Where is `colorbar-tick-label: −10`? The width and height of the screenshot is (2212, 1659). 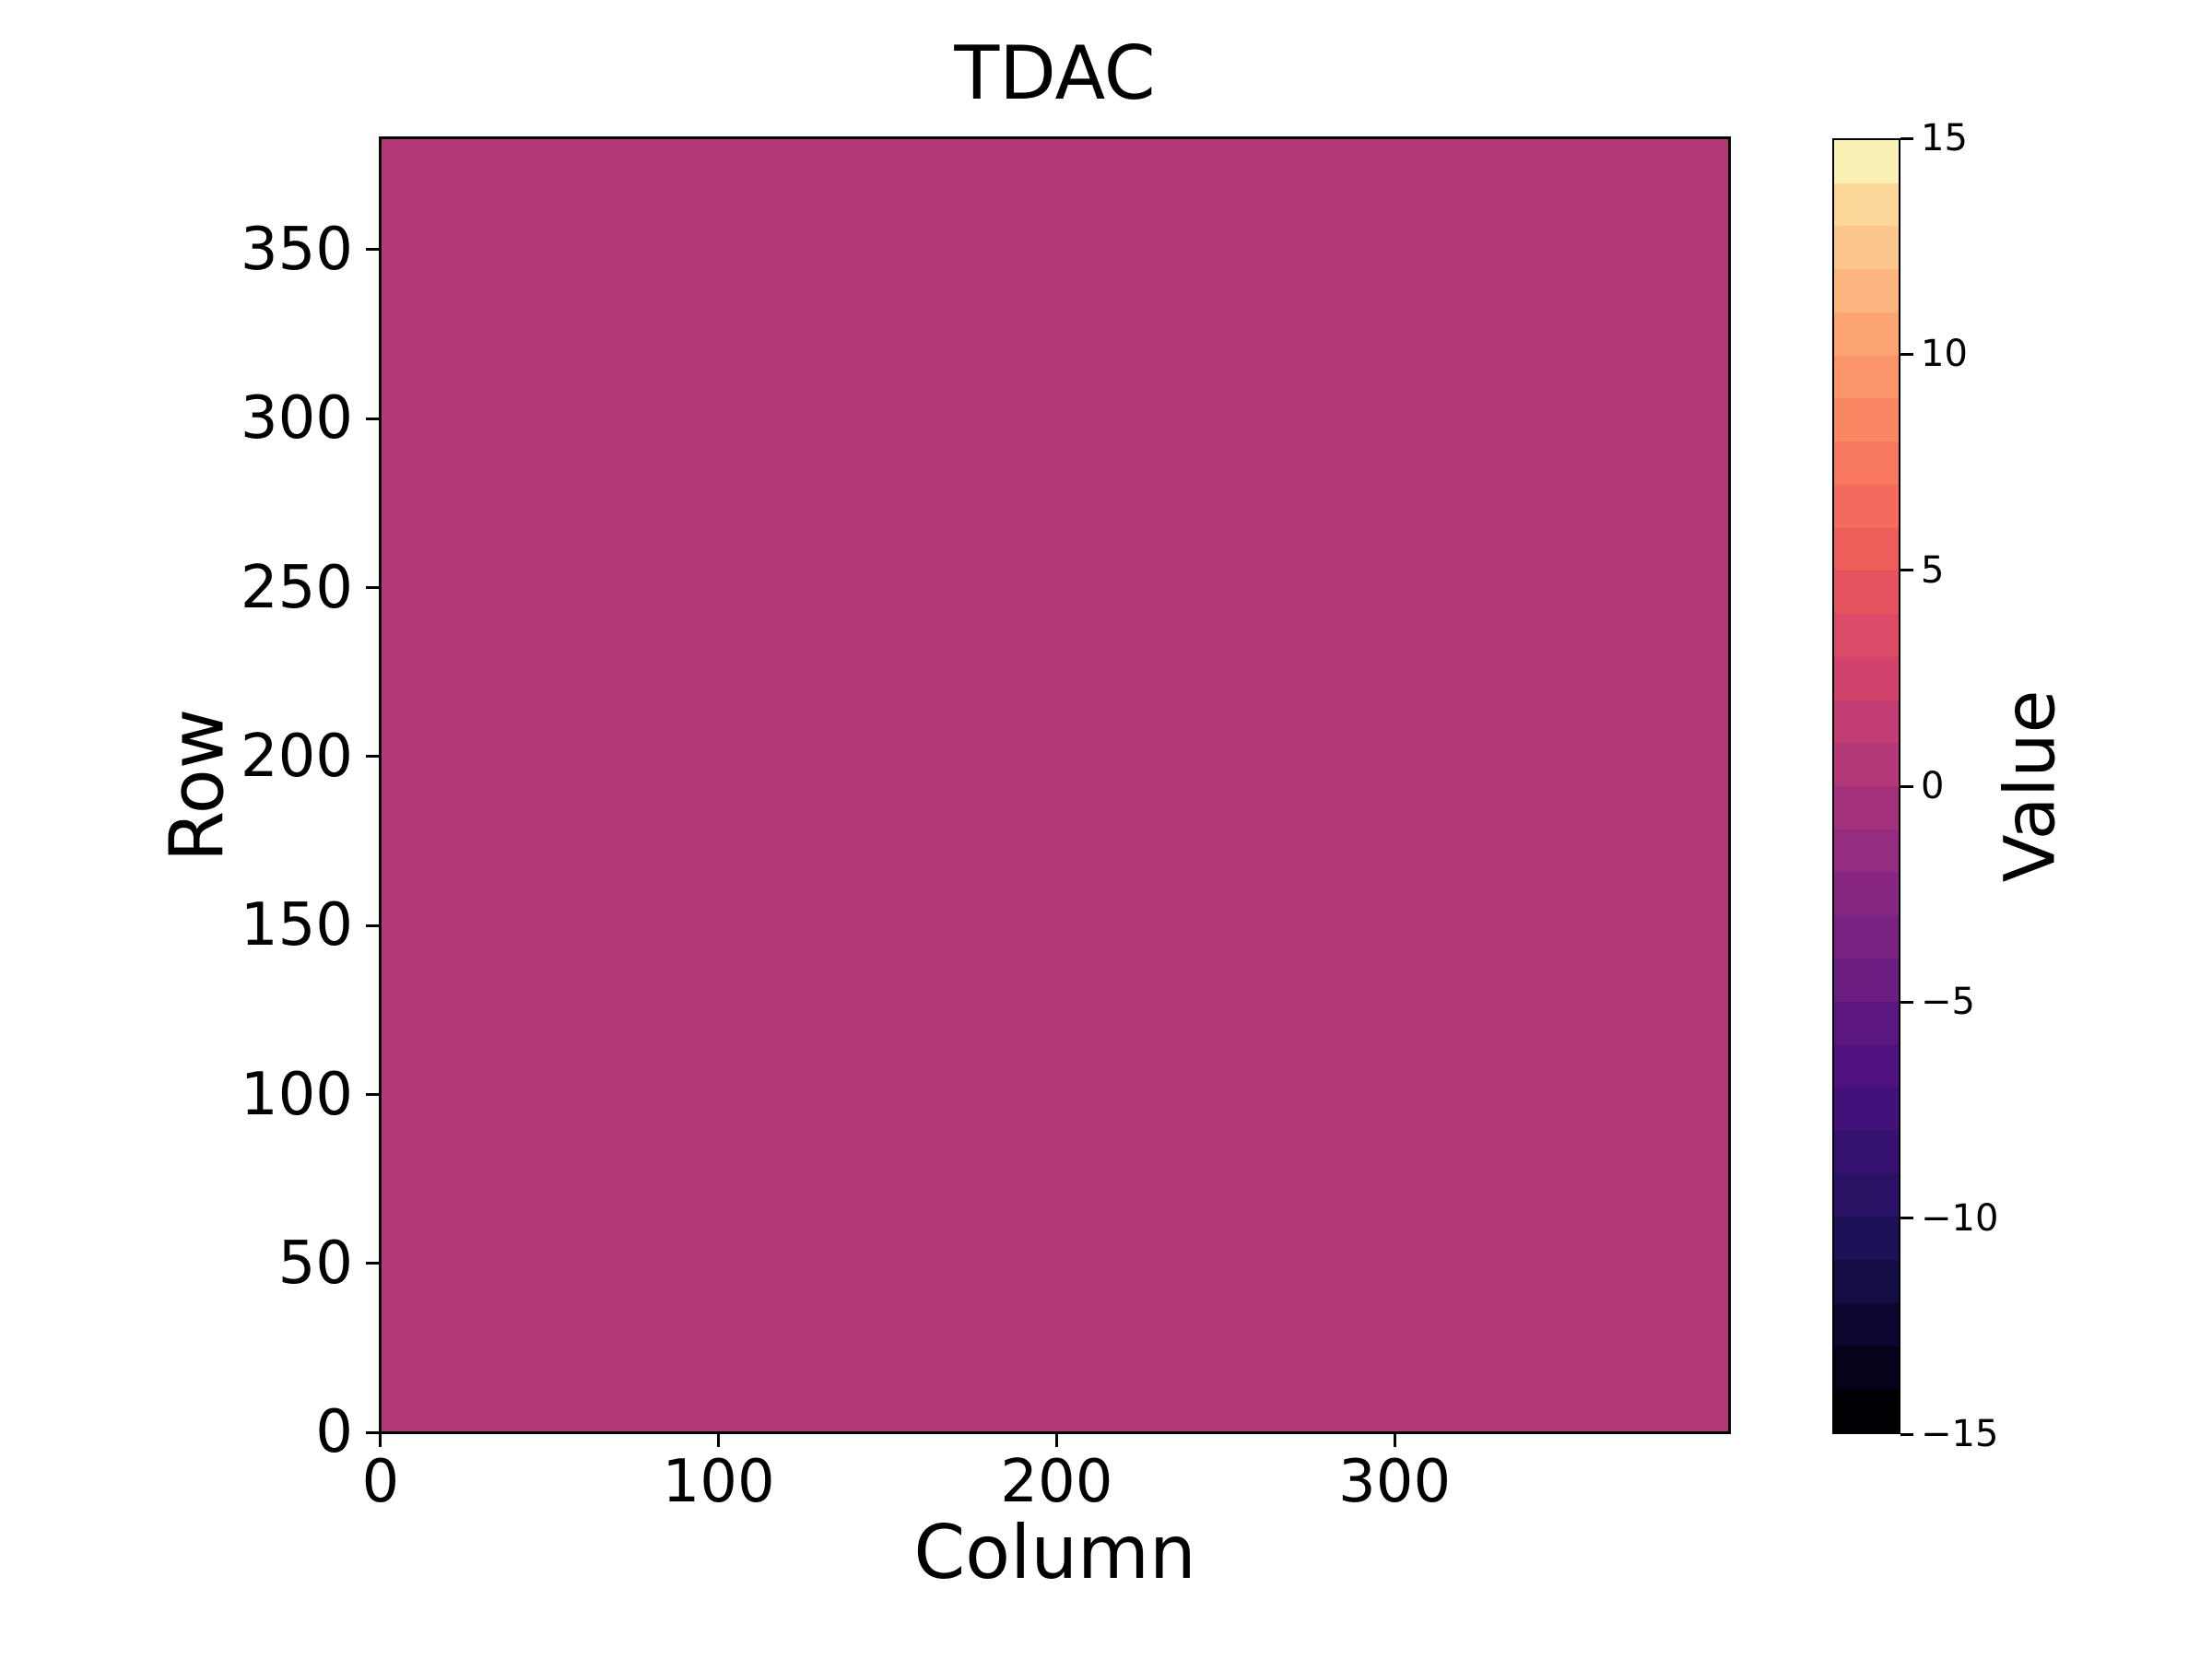
colorbar-tick-label: −10 is located at coordinates (1960, 1218).